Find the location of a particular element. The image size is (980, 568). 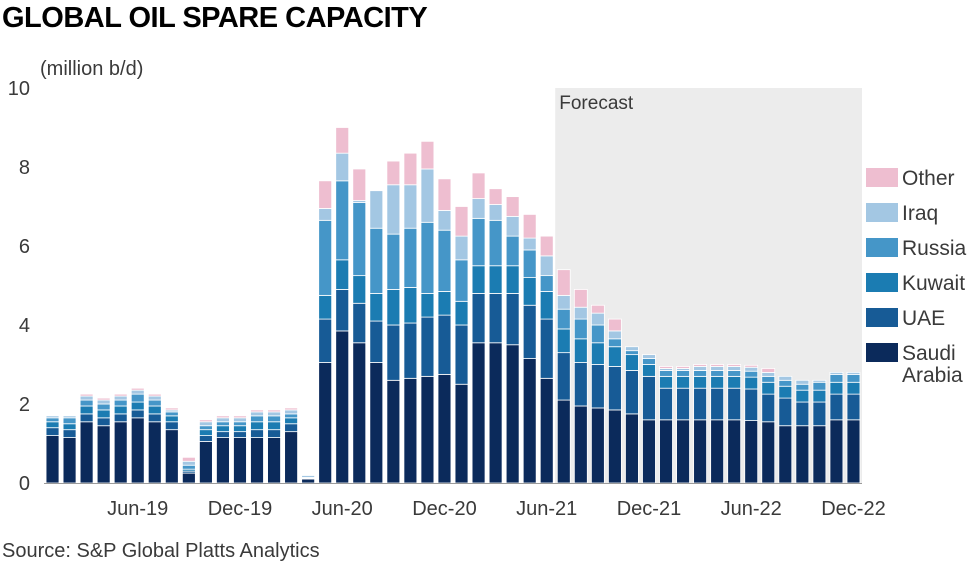

legend-label: Kuwait is located at coordinates (933, 283).